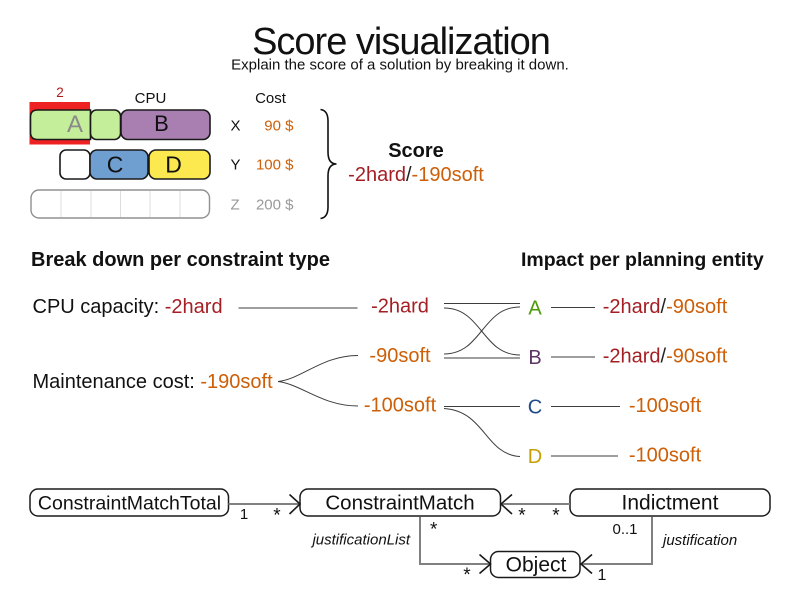 The image size is (800, 600). What do you see at coordinates (400, 307) in the screenshot?
I see `svg-text: -2hard` at bounding box center [400, 307].